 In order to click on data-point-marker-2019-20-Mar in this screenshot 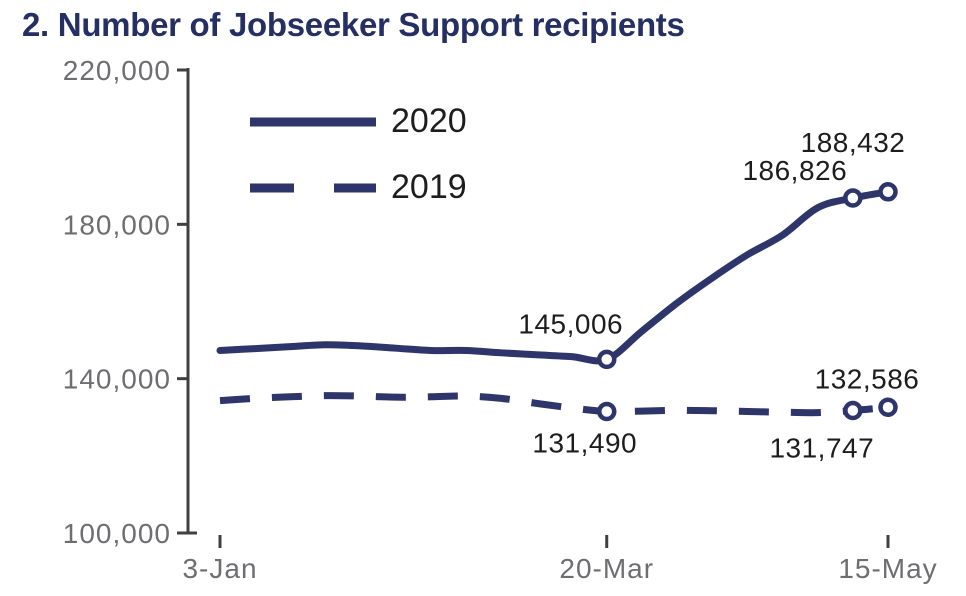, I will do `click(606, 411)`.